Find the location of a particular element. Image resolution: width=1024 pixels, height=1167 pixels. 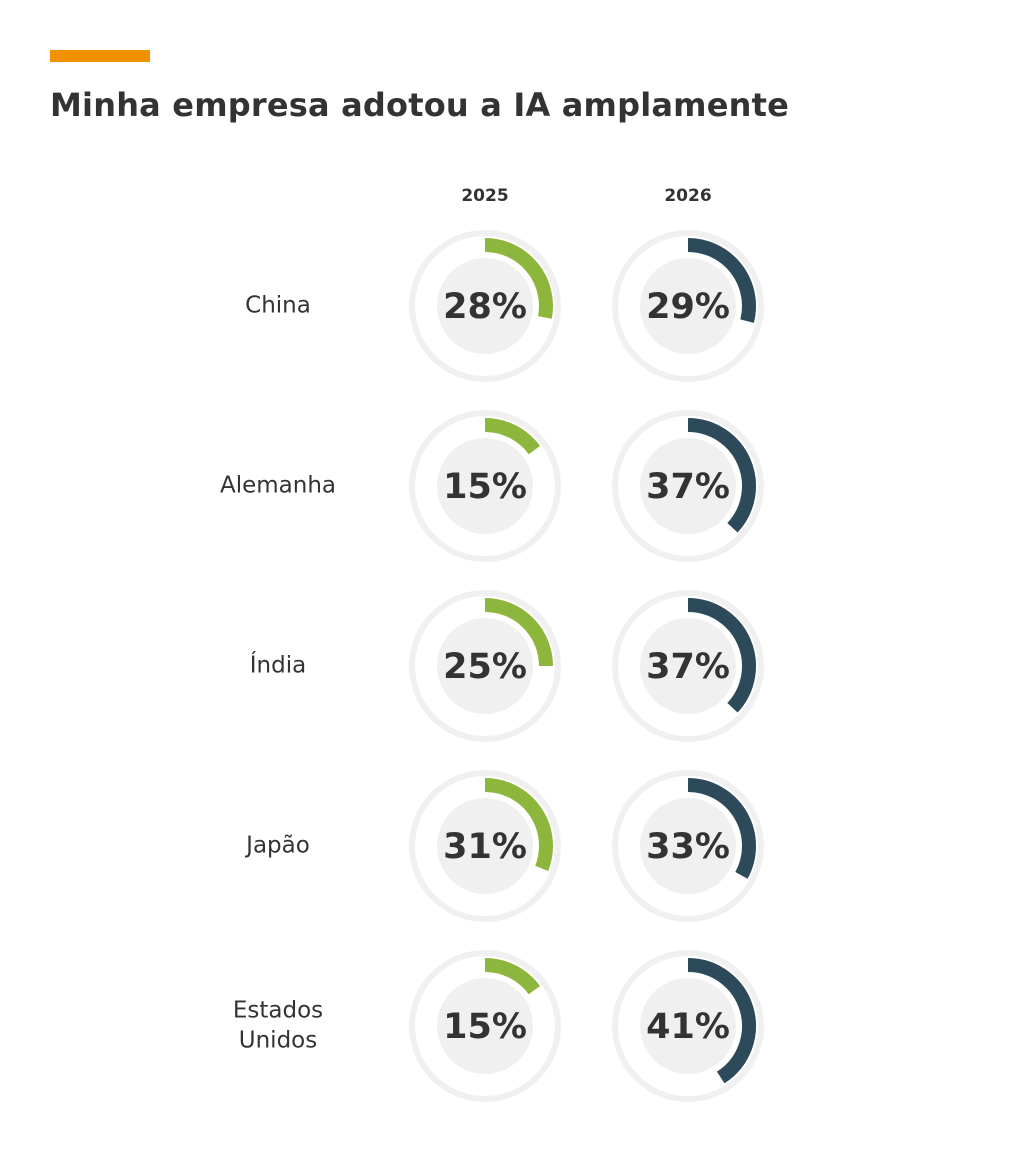

donut-2026-japão-disc is located at coordinates (688, 846).